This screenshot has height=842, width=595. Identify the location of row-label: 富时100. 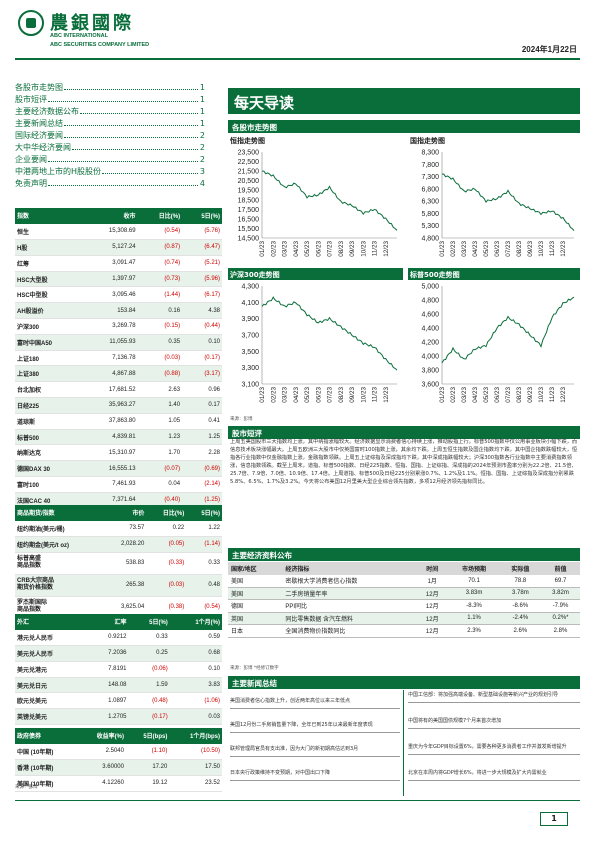
(49, 484).